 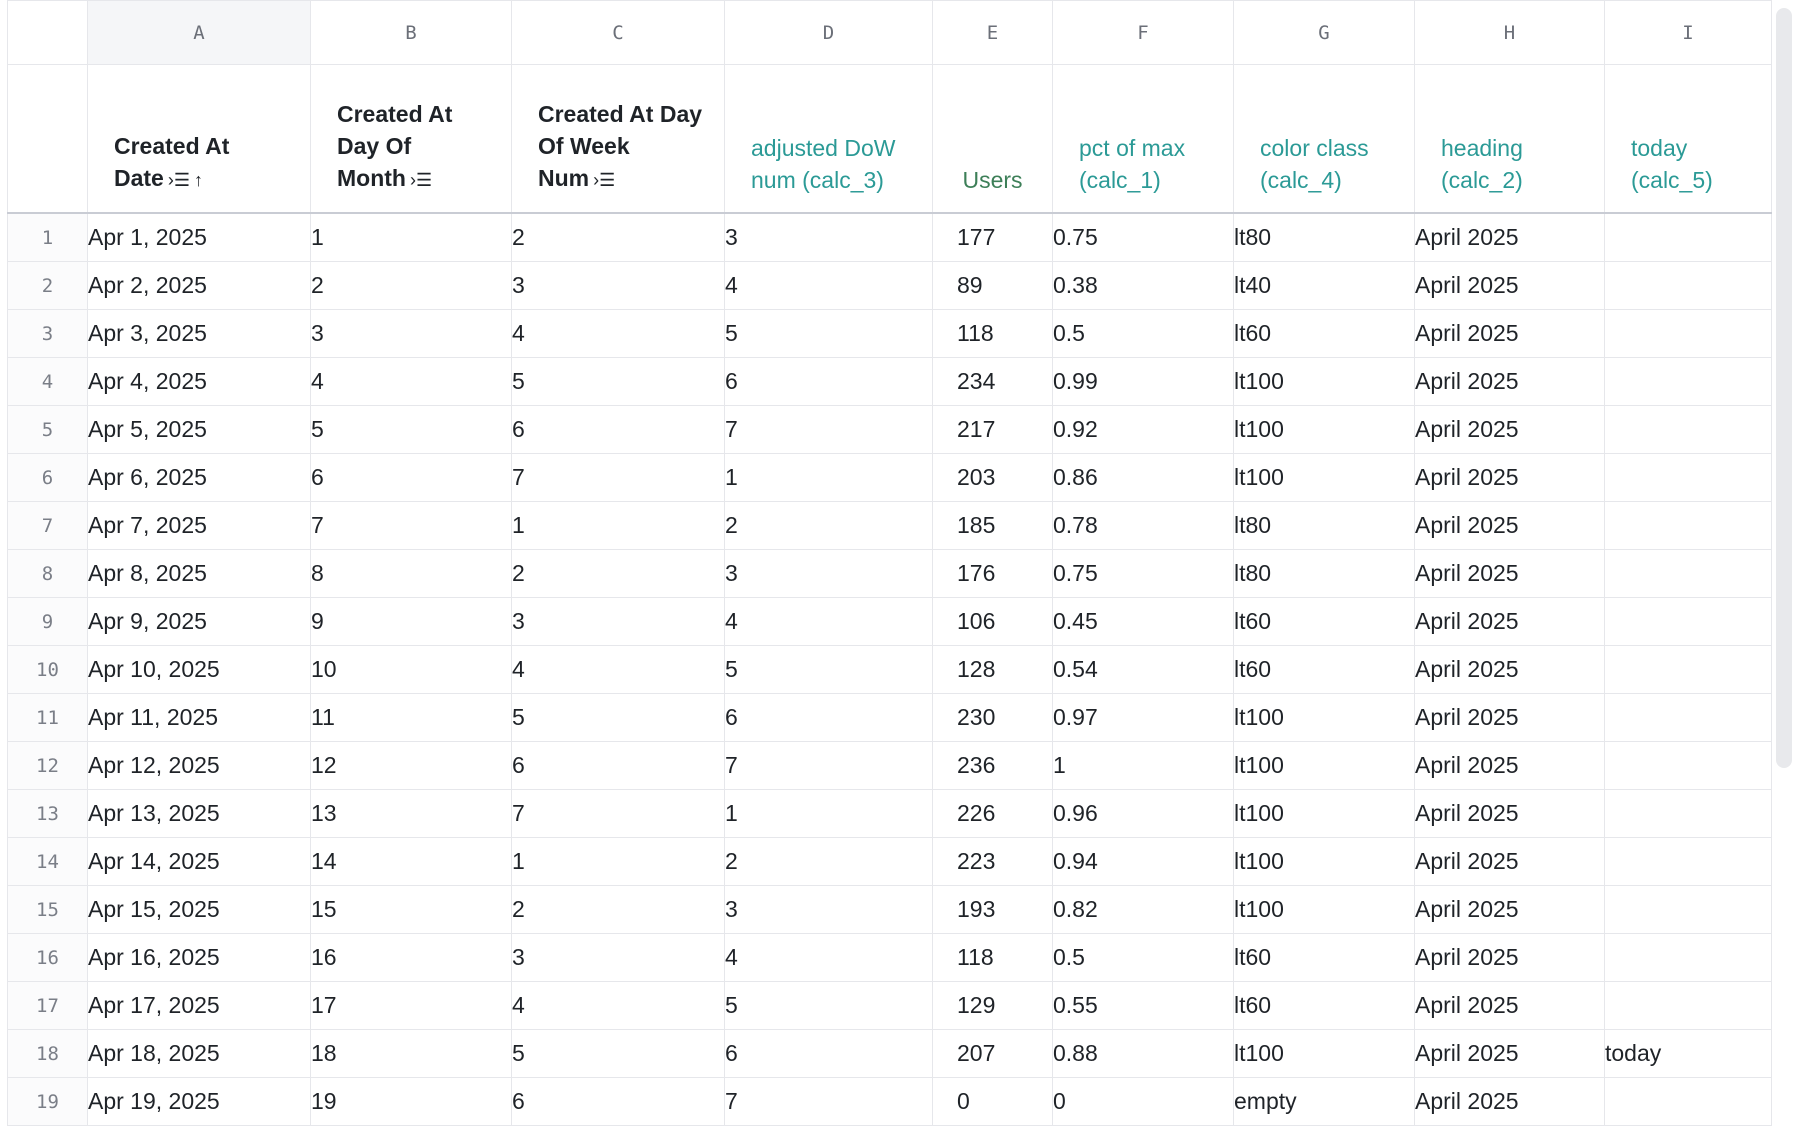 I want to click on cell: Apr 5, 2025, so click(x=199, y=429).